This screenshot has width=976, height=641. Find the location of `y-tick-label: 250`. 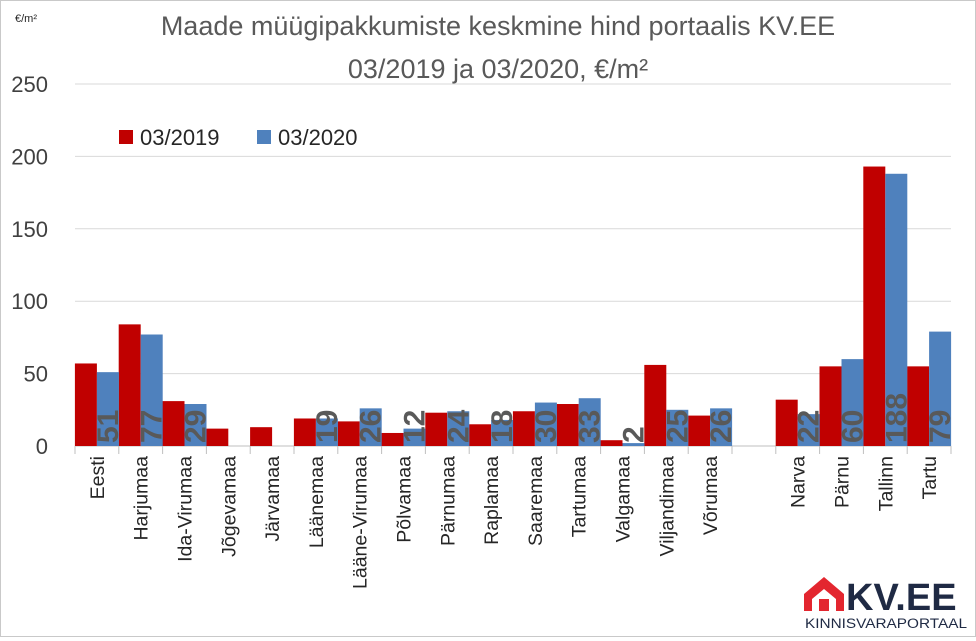

y-tick-label: 250 is located at coordinates (29, 84).